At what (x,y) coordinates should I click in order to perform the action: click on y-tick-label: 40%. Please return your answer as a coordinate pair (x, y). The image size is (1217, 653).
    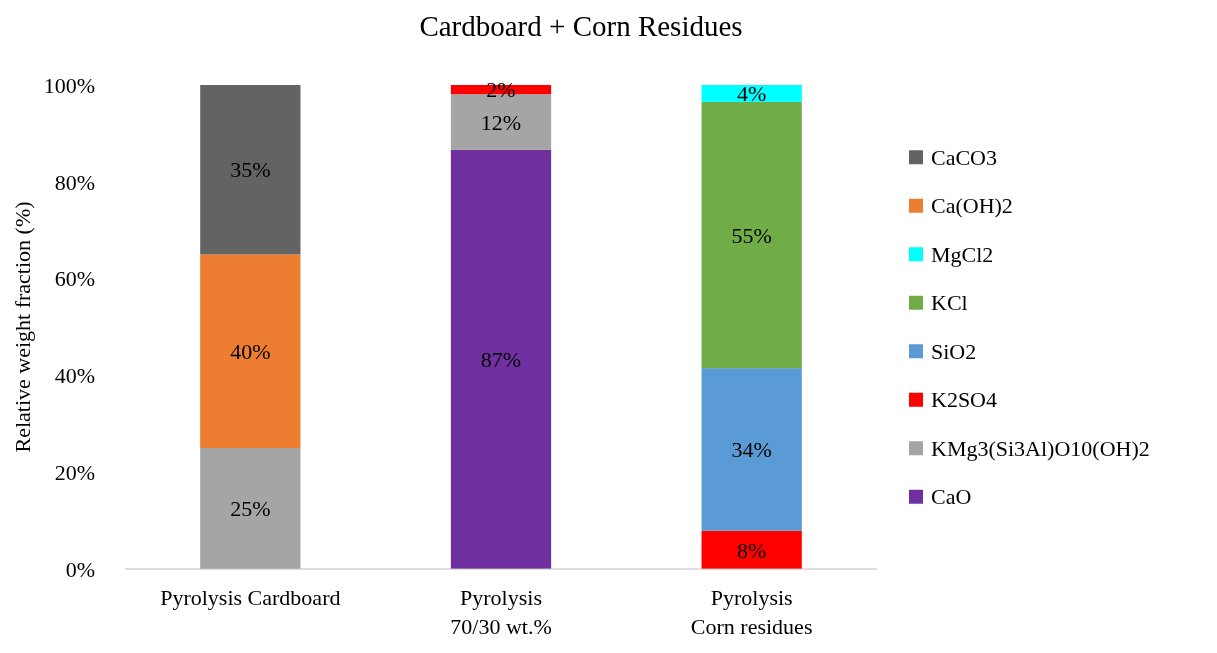
    Looking at the image, I should click on (74, 376).